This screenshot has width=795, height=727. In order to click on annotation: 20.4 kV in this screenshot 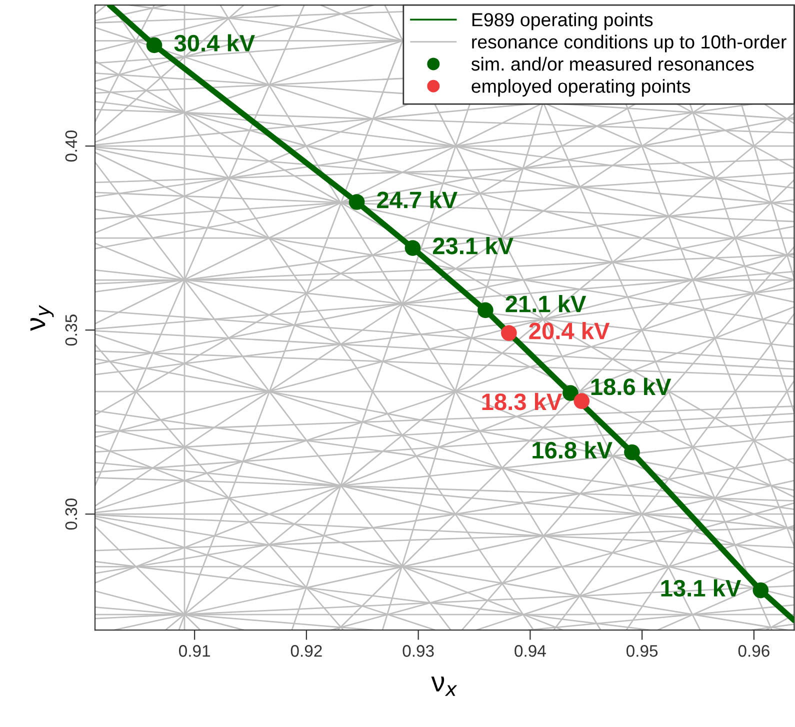, I will do `click(569, 331)`.